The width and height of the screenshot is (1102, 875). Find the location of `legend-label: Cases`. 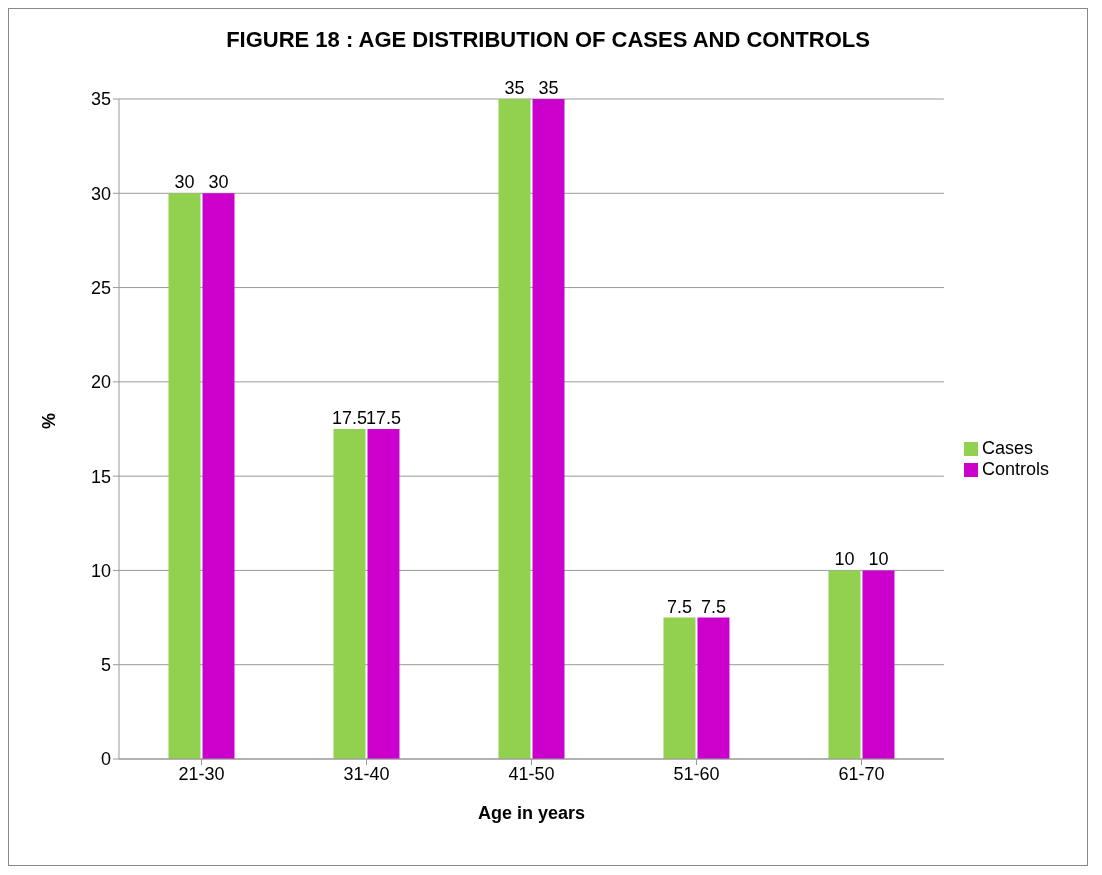

legend-label: Cases is located at coordinates (1007, 448).